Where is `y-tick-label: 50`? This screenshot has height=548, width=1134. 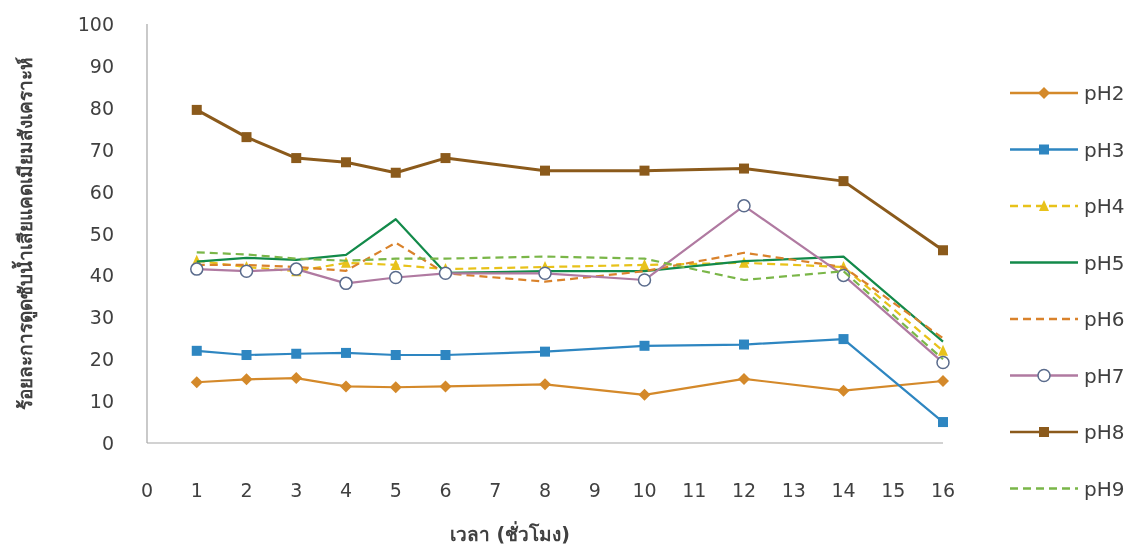 y-tick-label: 50 is located at coordinates (101, 233).